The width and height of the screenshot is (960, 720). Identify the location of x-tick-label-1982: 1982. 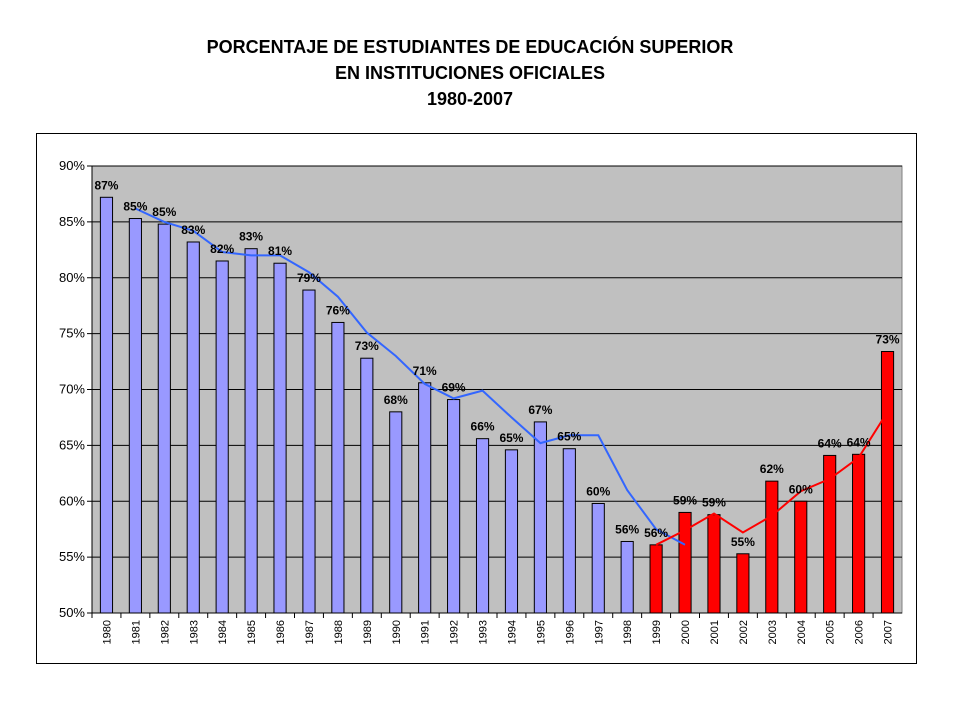
(165, 632).